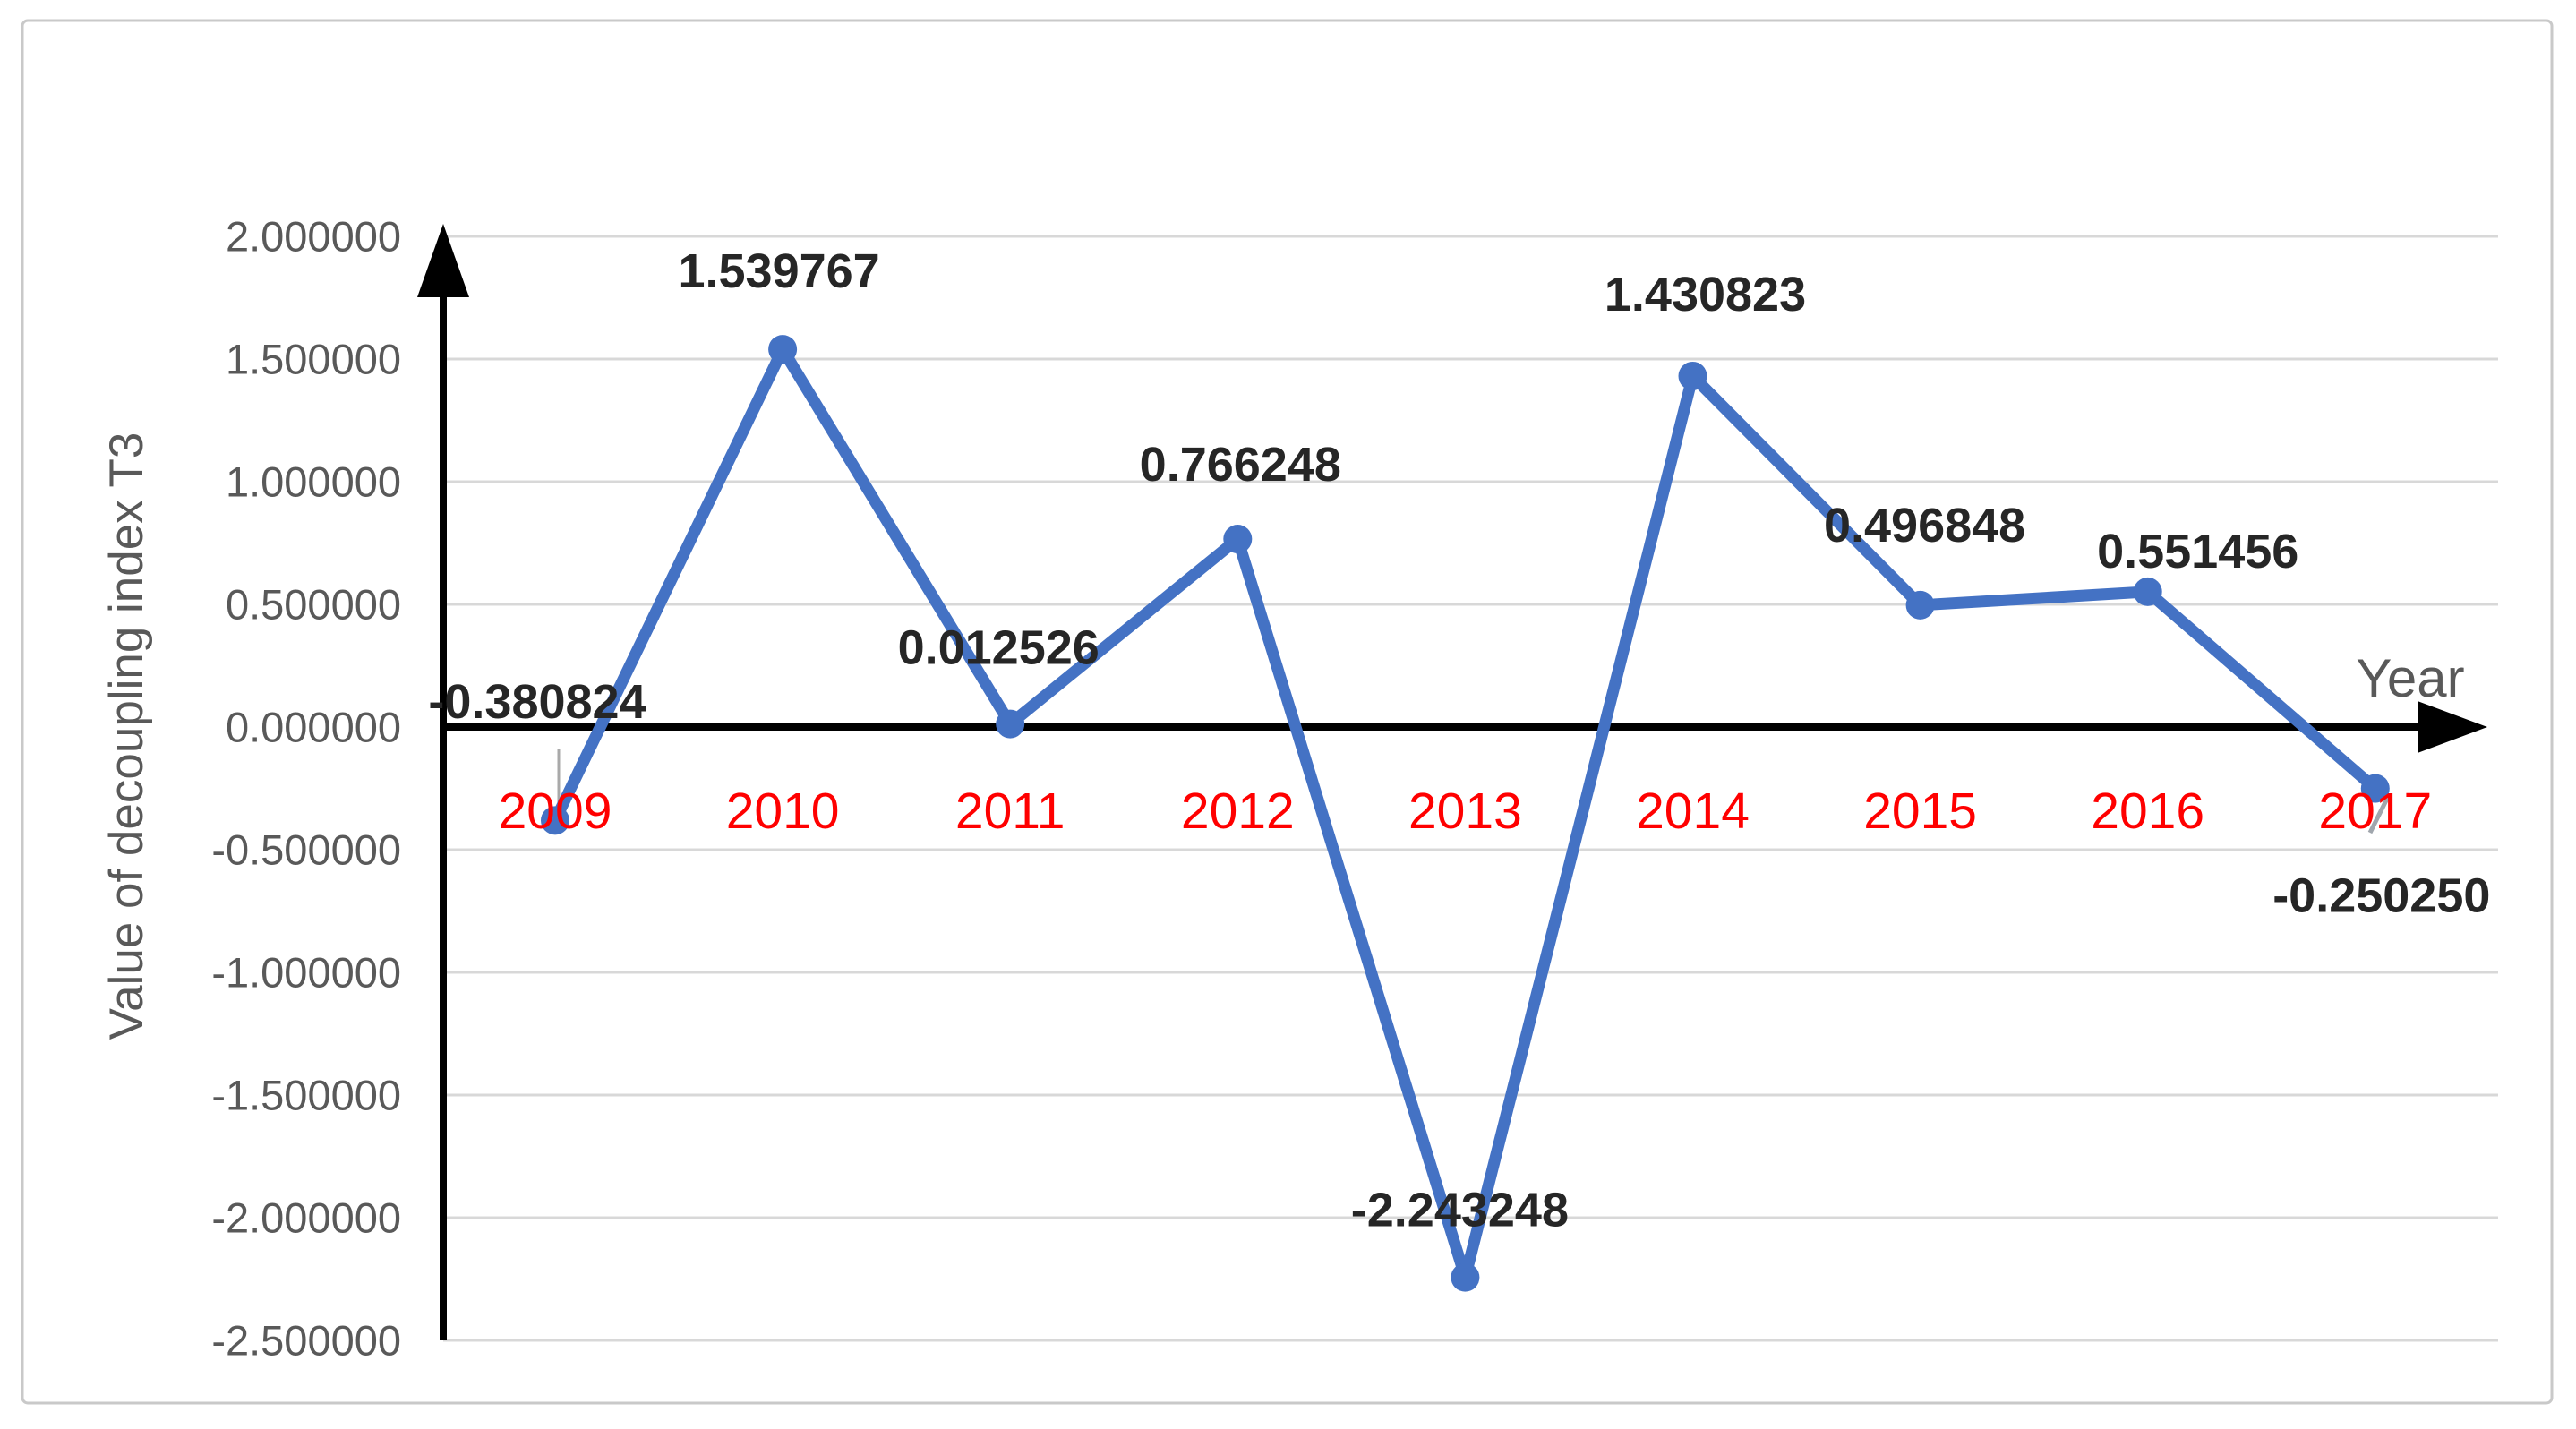  What do you see at coordinates (1240, 465) in the screenshot?
I see `data-label-2012: 0.766248` at bounding box center [1240, 465].